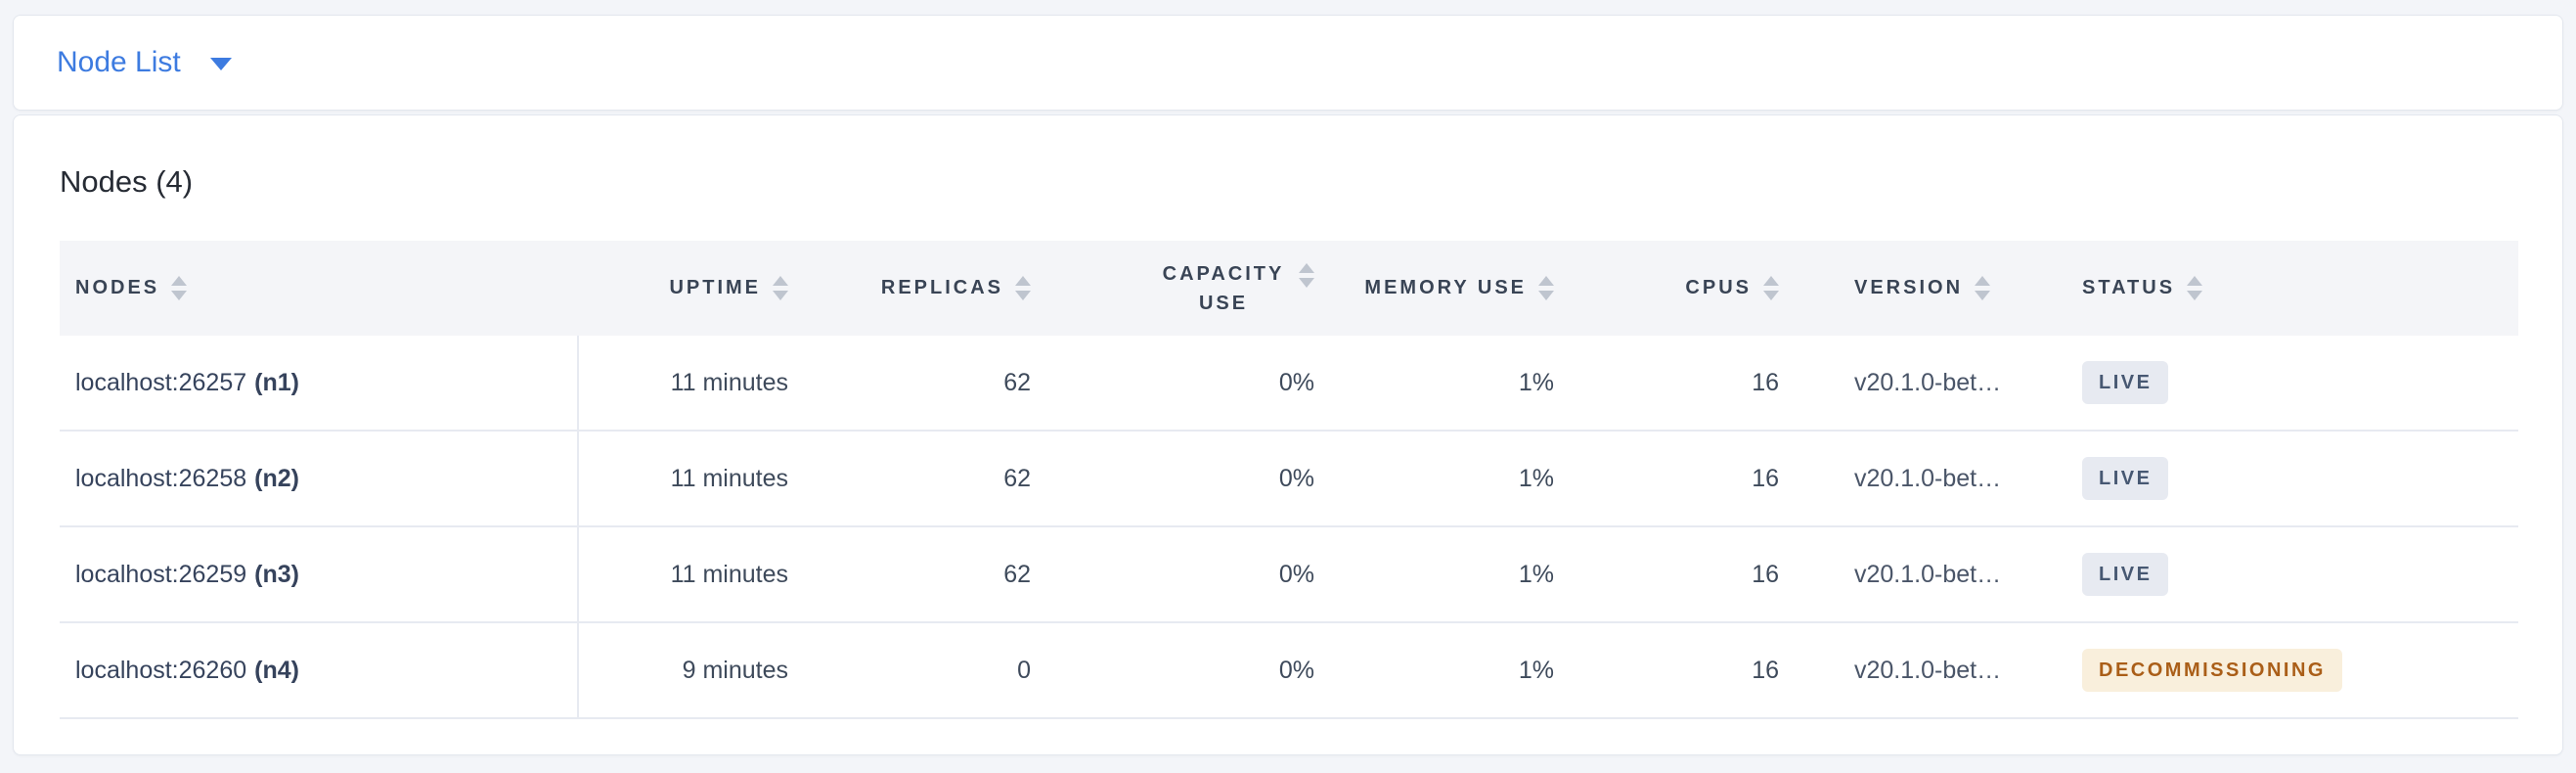  I want to click on column-header-label: Replicas, so click(941, 287).